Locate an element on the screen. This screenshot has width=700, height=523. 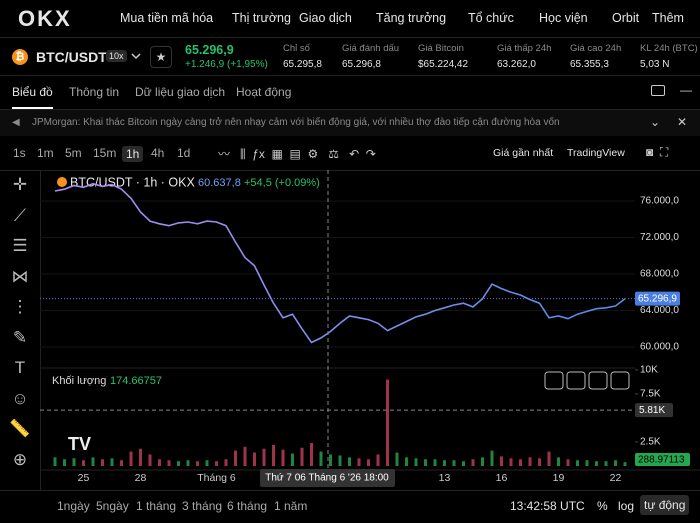
log: log is located at coordinates (626, 506).